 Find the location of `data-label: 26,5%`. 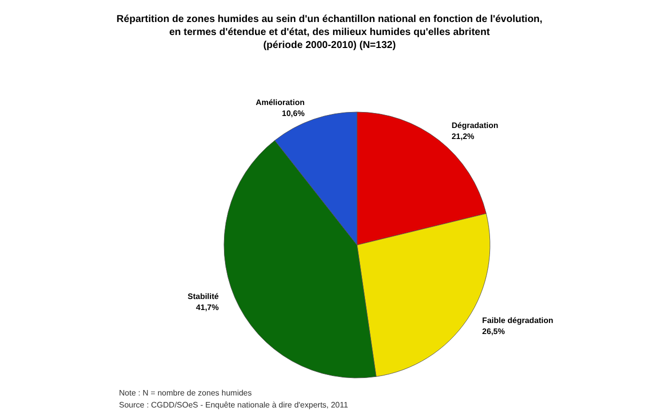

data-label: 26,5% is located at coordinates (493, 331).